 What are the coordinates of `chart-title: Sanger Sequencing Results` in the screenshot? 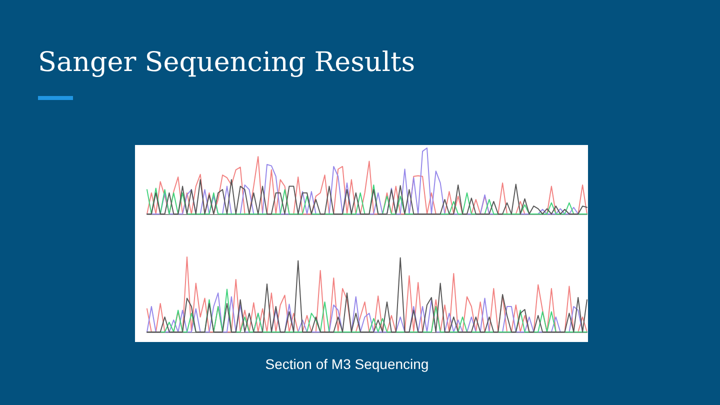 It's located at (227, 63).